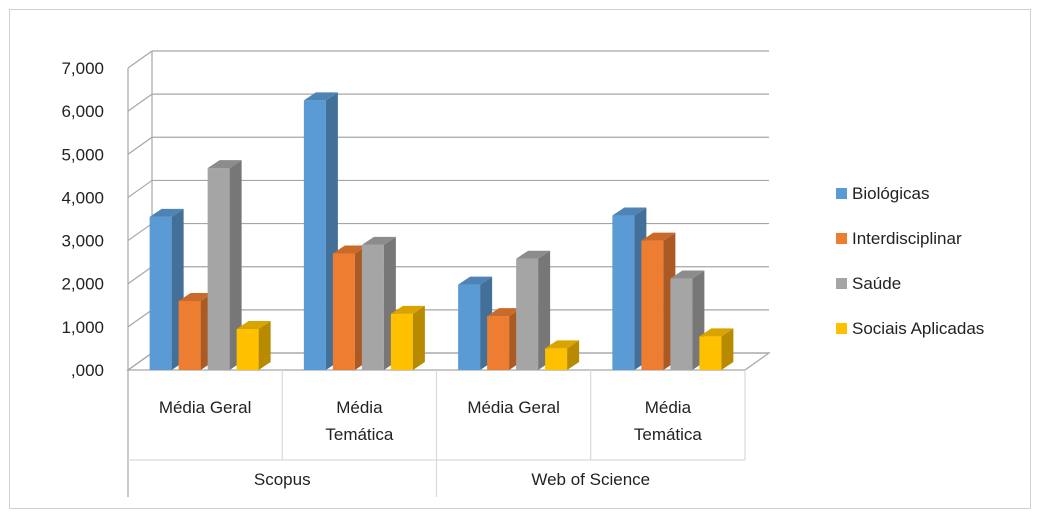 The width and height of the screenshot is (1047, 517). What do you see at coordinates (82, 68) in the screenshot?
I see `y-tick-label: 7,000` at bounding box center [82, 68].